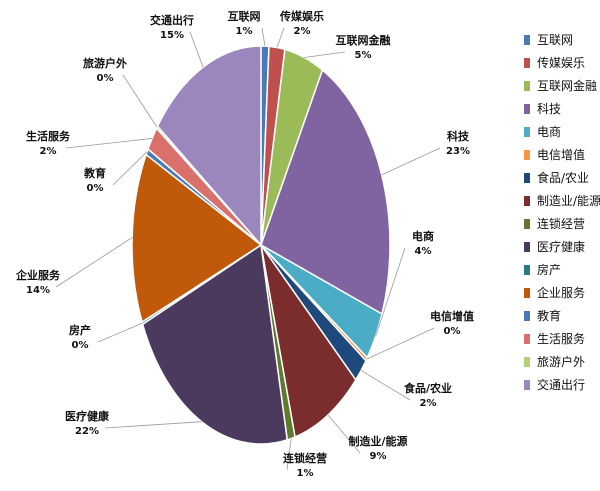 The image size is (600, 491). I want to click on legend-item: 传媒娱乐, so click(560, 62).